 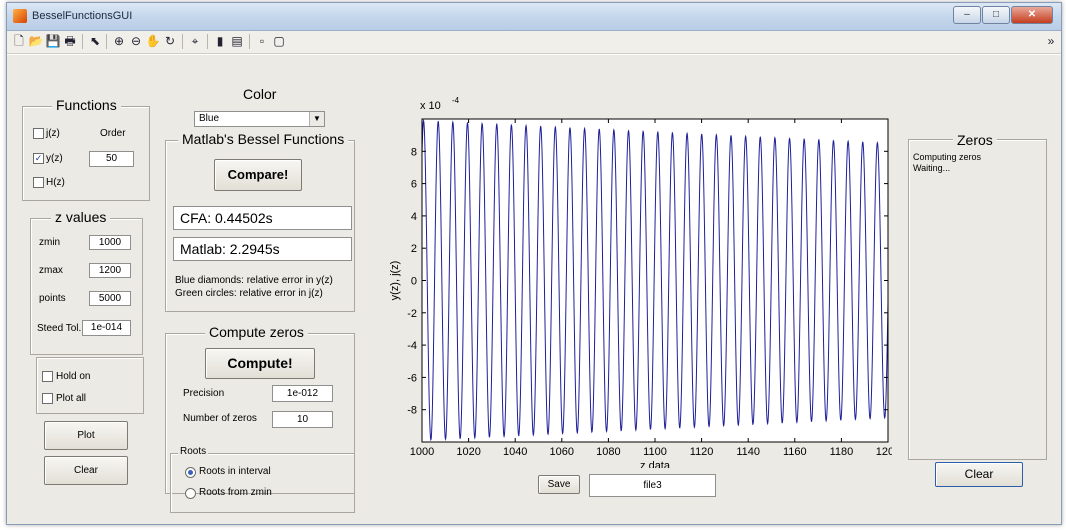 What do you see at coordinates (190, 493) in the screenshot?
I see `roots-from-zmin-radio` at bounding box center [190, 493].